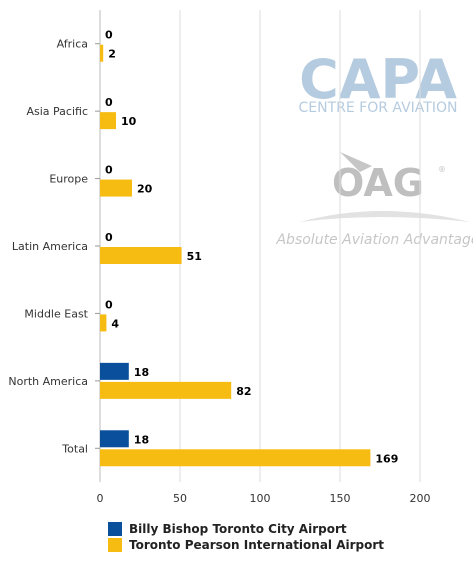  What do you see at coordinates (56, 313) in the screenshot?
I see `category-label: Middle East` at bounding box center [56, 313].